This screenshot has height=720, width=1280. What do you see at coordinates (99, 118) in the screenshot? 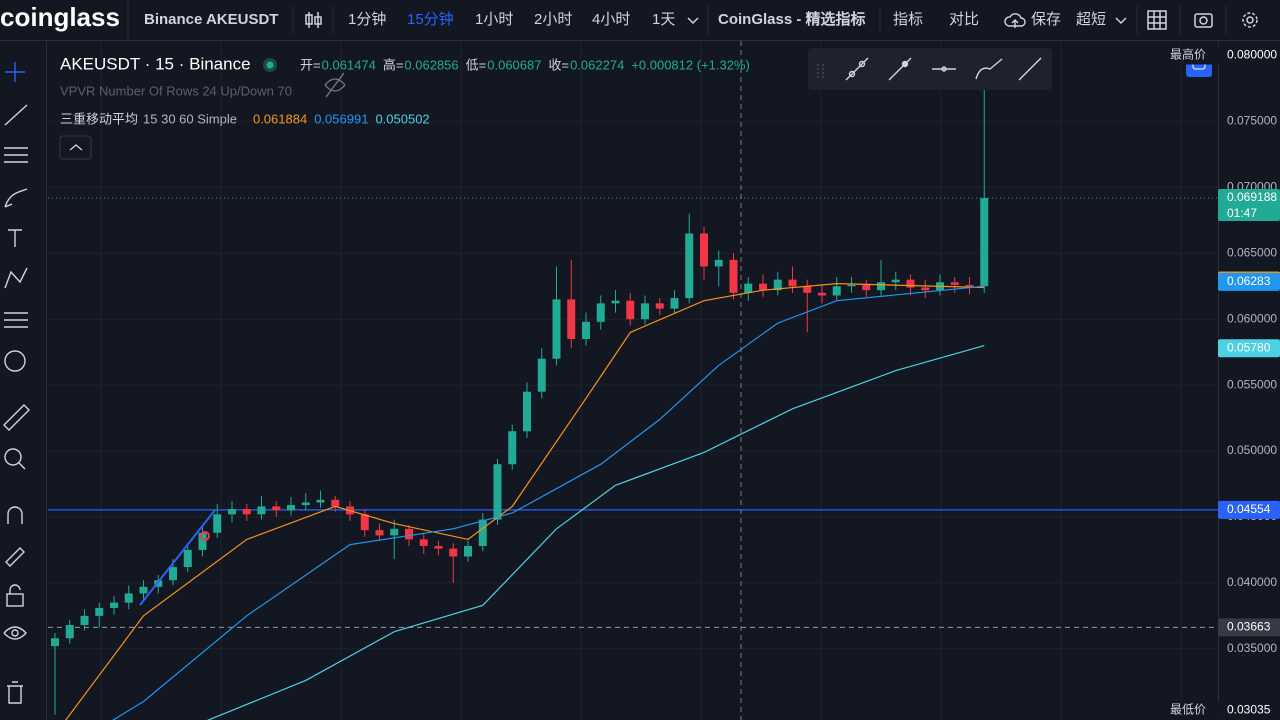
I see `ma-name: 三重移动平均` at bounding box center [99, 118].